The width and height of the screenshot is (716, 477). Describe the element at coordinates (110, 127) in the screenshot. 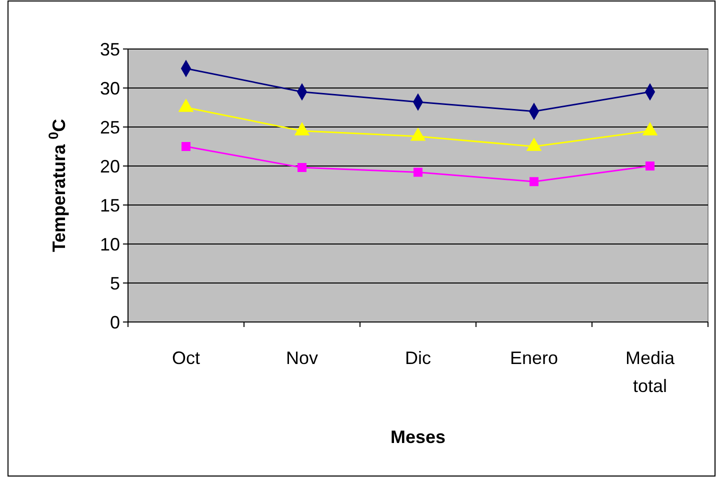

I see `y-tick-label: 25` at that location.